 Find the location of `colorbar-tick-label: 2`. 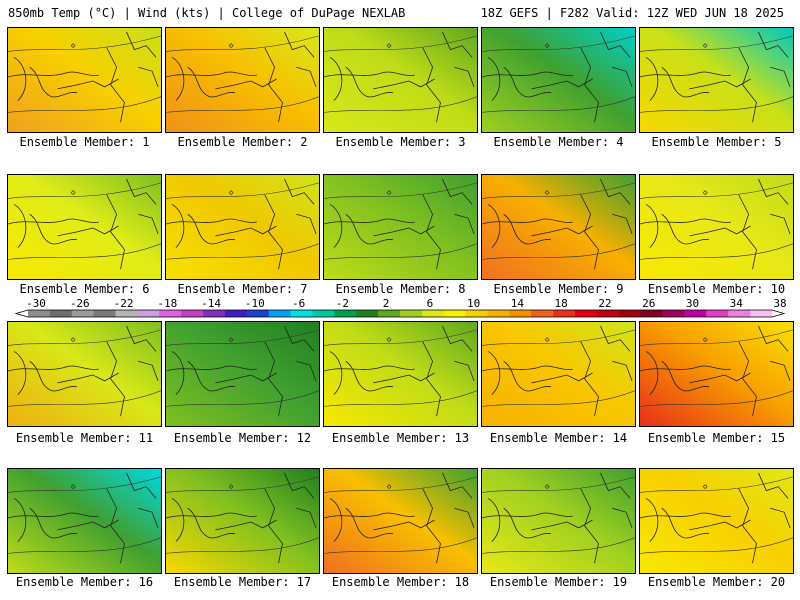

colorbar-tick-label: 2 is located at coordinates (386, 303).